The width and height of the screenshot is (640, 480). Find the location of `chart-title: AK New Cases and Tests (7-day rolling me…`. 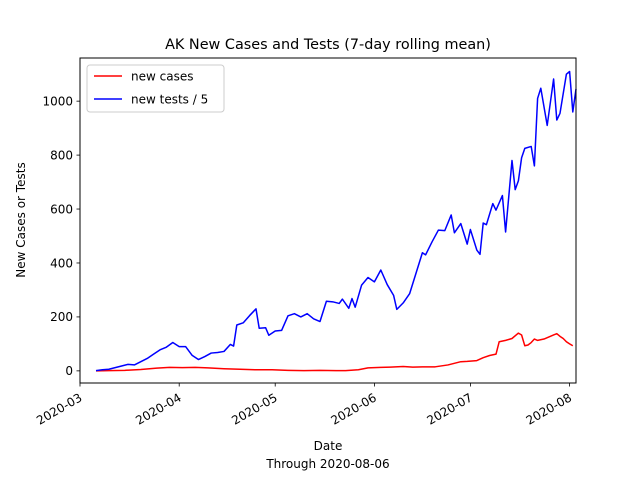

chart-title: AK New Cases and Tests (7-day rolling me… is located at coordinates (328, 45).